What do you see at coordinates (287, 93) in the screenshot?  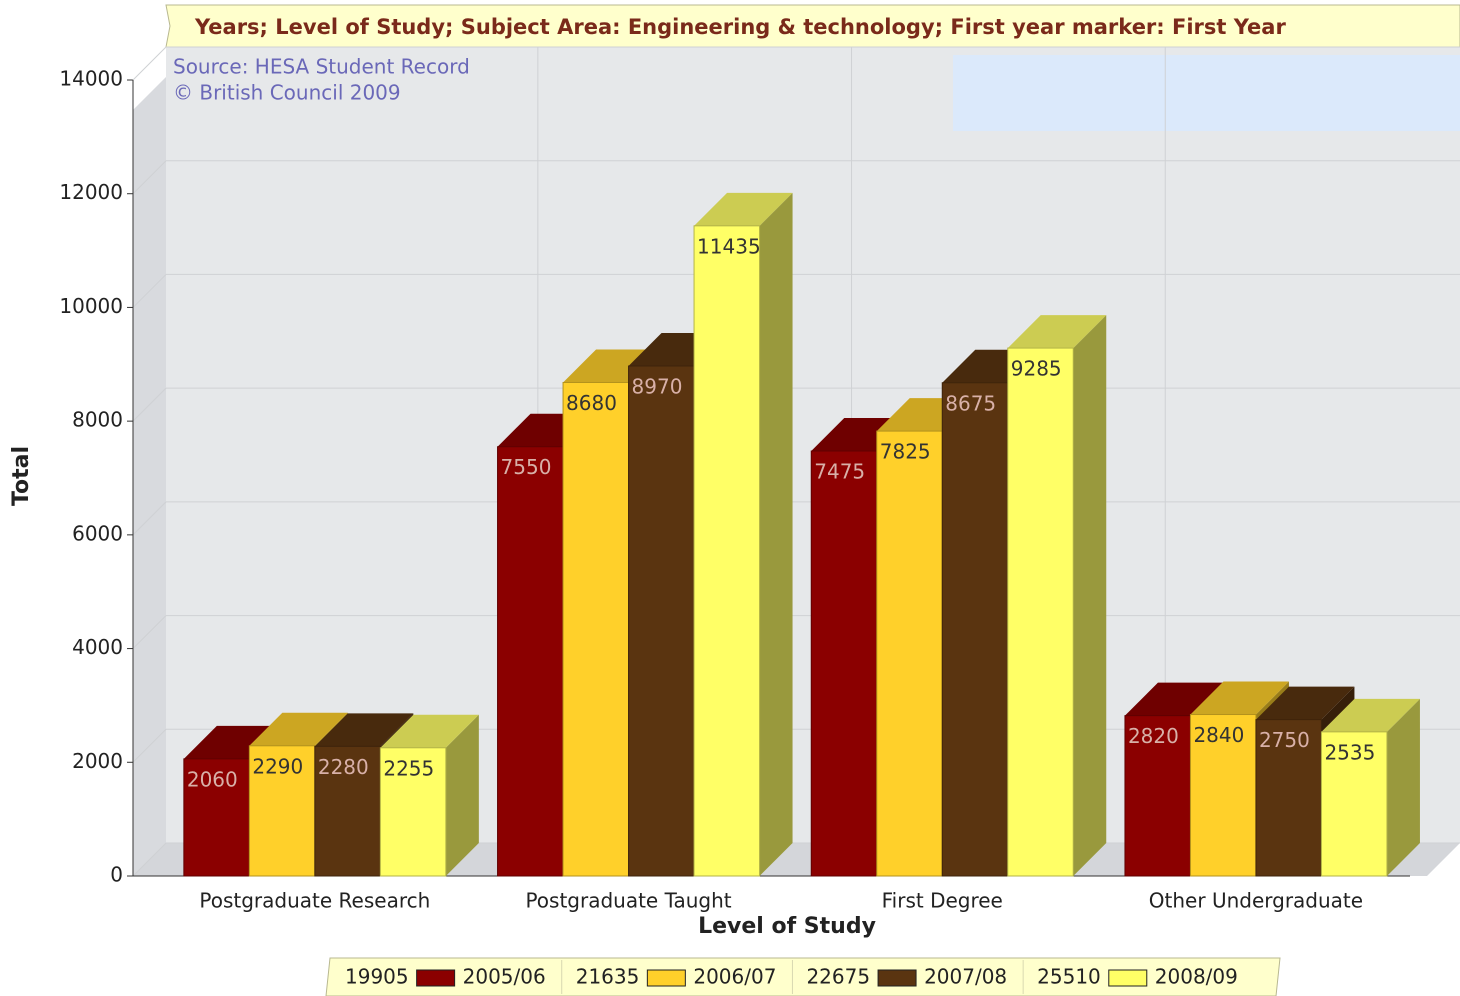 I see `annotation: © British Council 2009` at bounding box center [287, 93].